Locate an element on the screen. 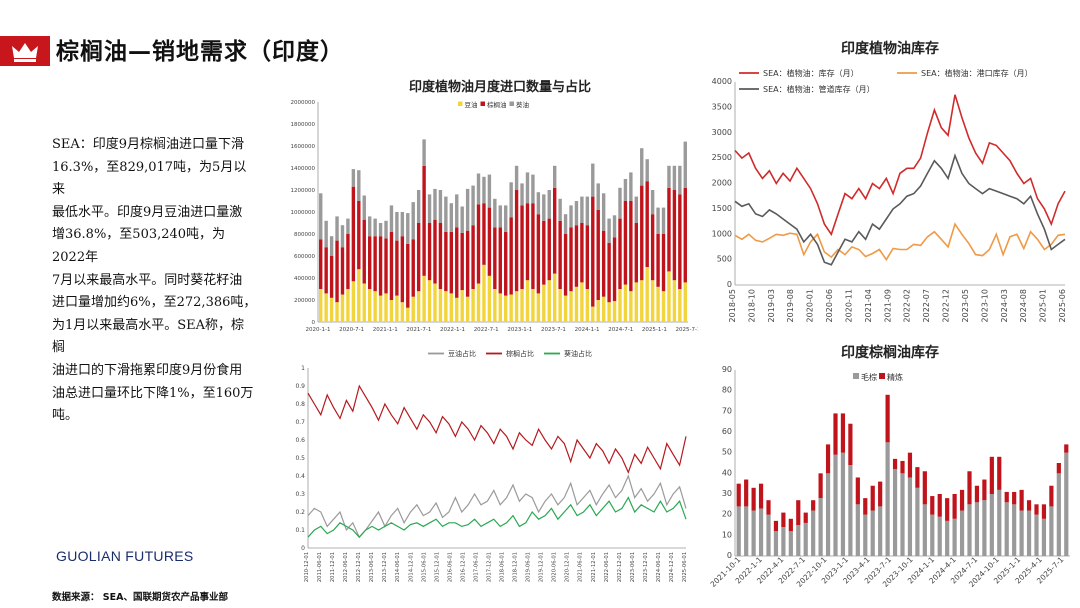  x-tick-label: 2025-1-1 is located at coordinates (654, 330).